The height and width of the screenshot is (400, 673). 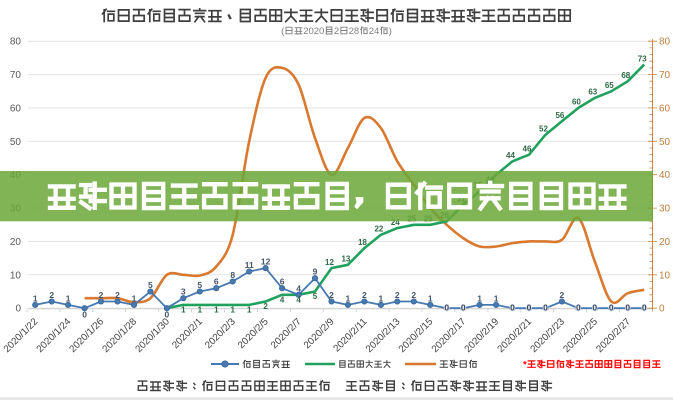 What do you see at coordinates (609, 85) in the screenshot?
I see `svg-text: 65` at bounding box center [609, 85].